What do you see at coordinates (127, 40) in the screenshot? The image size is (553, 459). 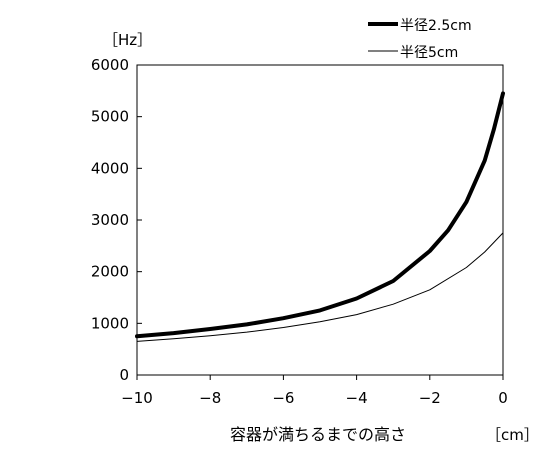 I see `y-axis-unit: ［Hz］` at bounding box center [127, 40].